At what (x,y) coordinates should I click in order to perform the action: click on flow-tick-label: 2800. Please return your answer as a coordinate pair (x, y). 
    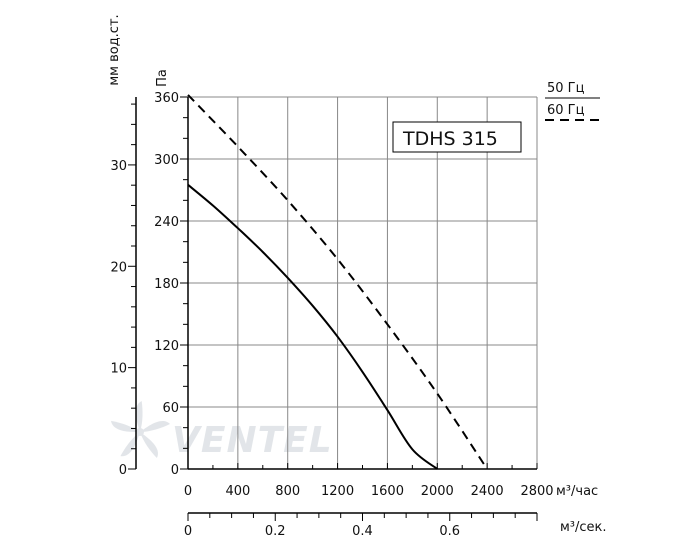
    Looking at the image, I should click on (536, 491).